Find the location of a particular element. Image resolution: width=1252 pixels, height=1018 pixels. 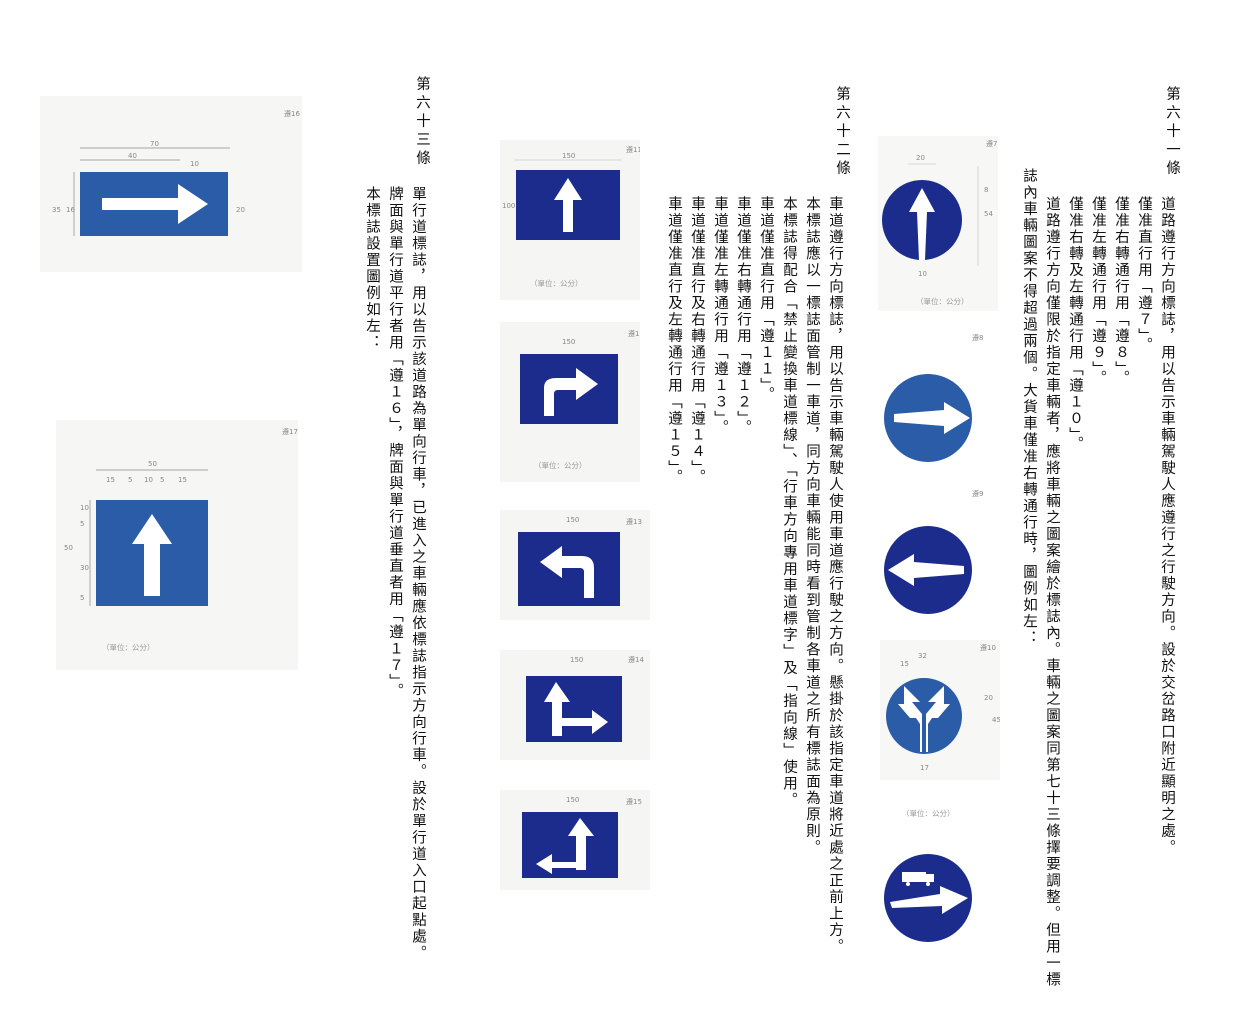

svg-text: 8 is located at coordinates (986, 190).